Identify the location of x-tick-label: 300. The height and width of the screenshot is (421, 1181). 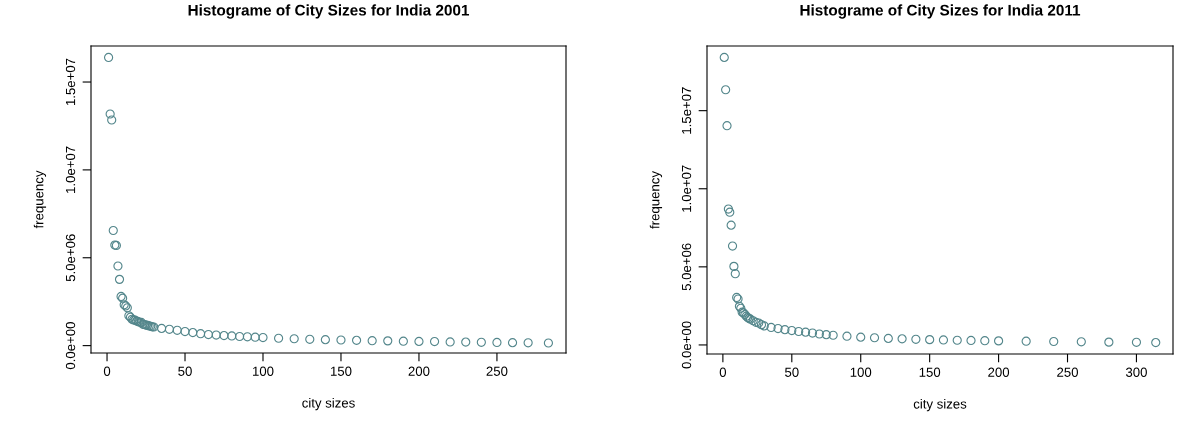
(1136, 372).